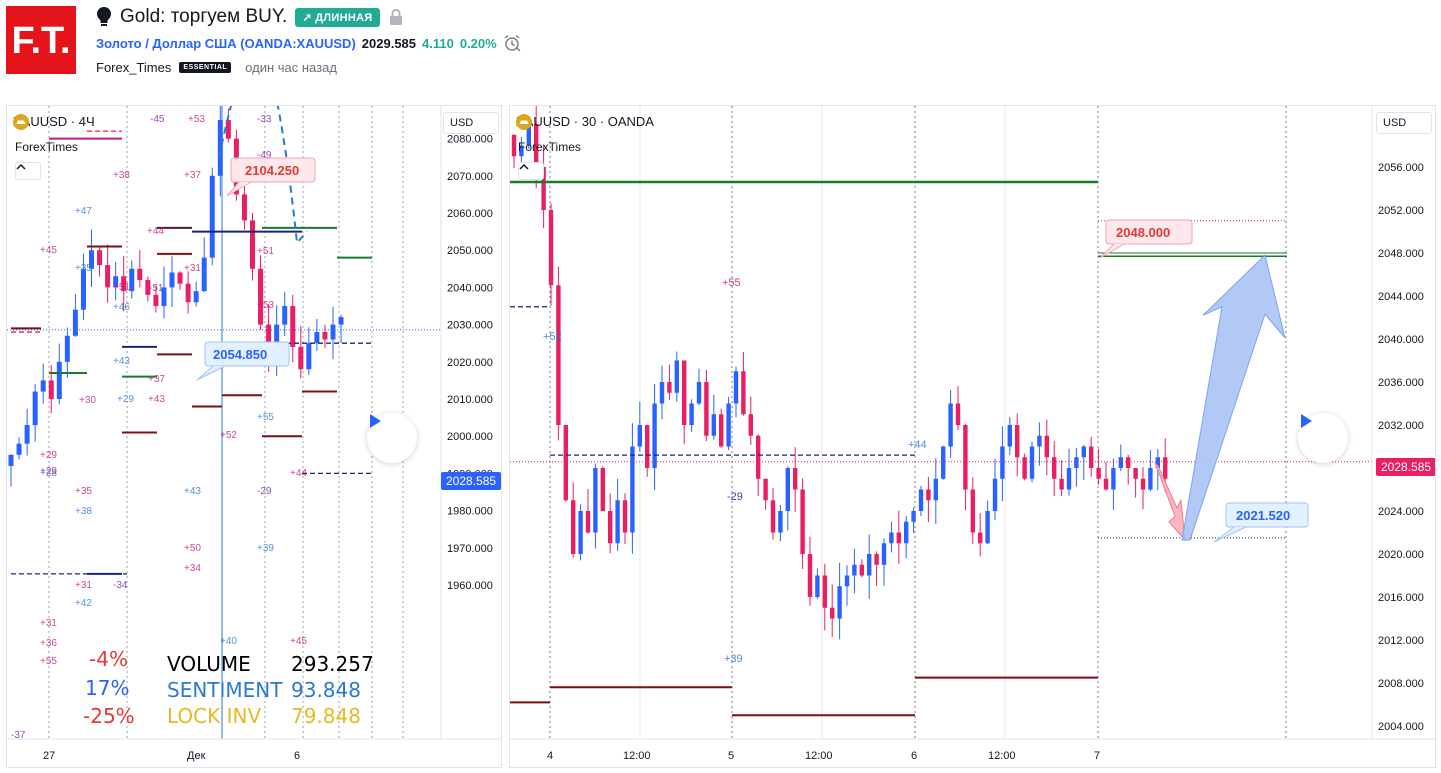 This screenshot has width=1441, height=773. I want to click on price-axis-label: 2050.000, so click(470, 251).